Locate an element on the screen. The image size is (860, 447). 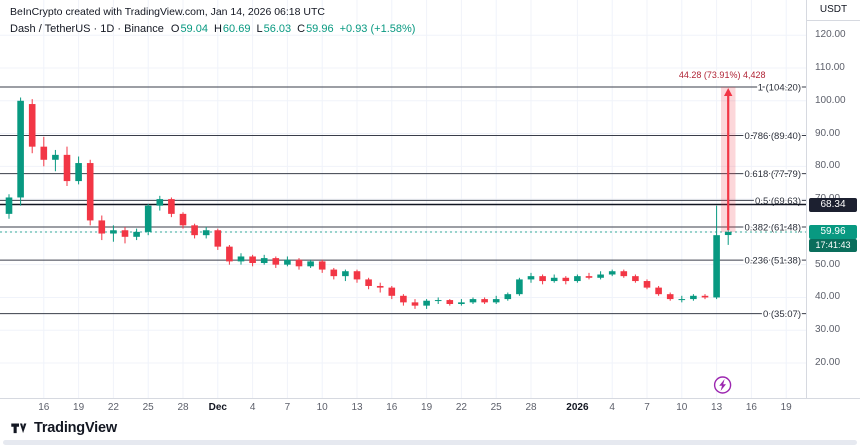
time-tick-label: Dec is located at coordinates (217, 407).